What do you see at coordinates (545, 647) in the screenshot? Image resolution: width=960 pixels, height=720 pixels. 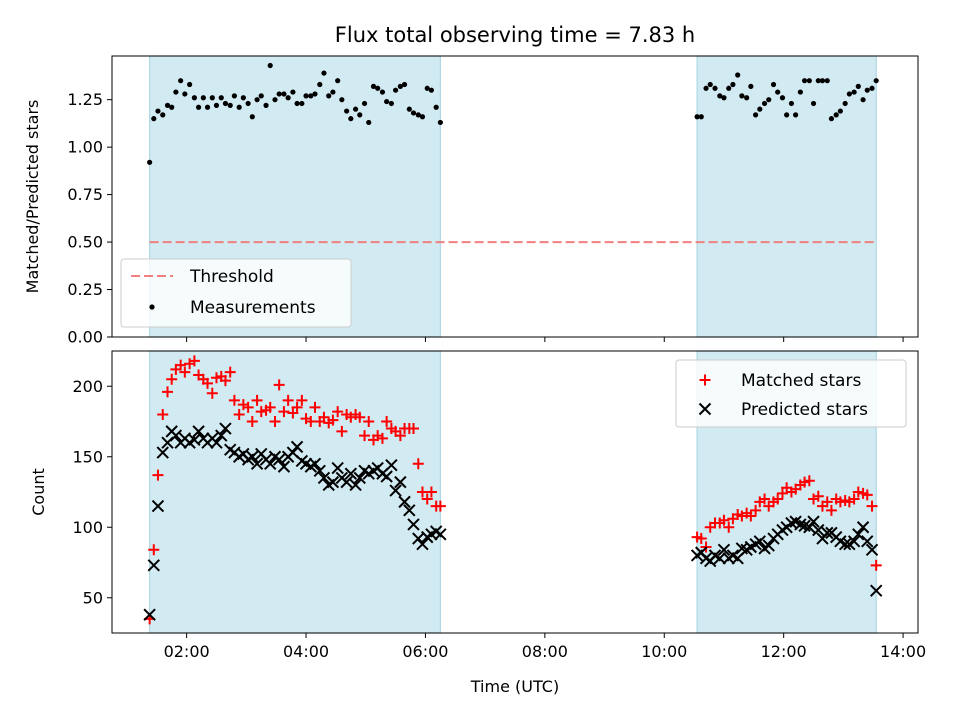 I see `bottom-x-ticks: 02:00 04:00 06:00 08:00 10:00 12:00 14:00` at bounding box center [545, 647].